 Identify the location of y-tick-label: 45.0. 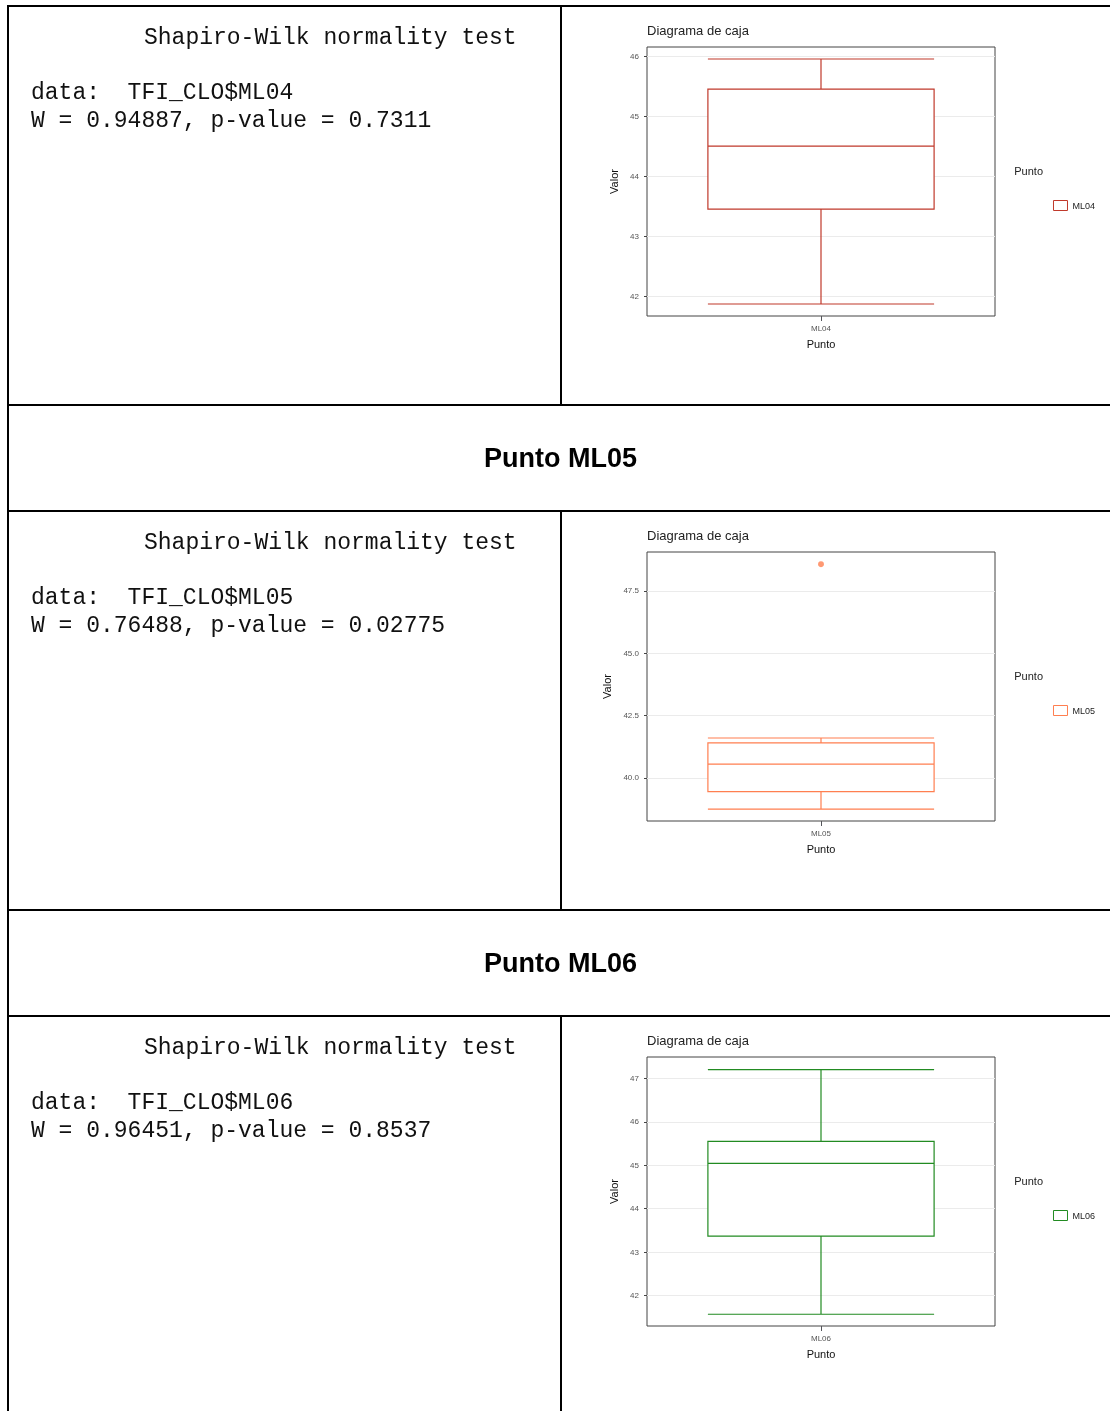
(631, 653).